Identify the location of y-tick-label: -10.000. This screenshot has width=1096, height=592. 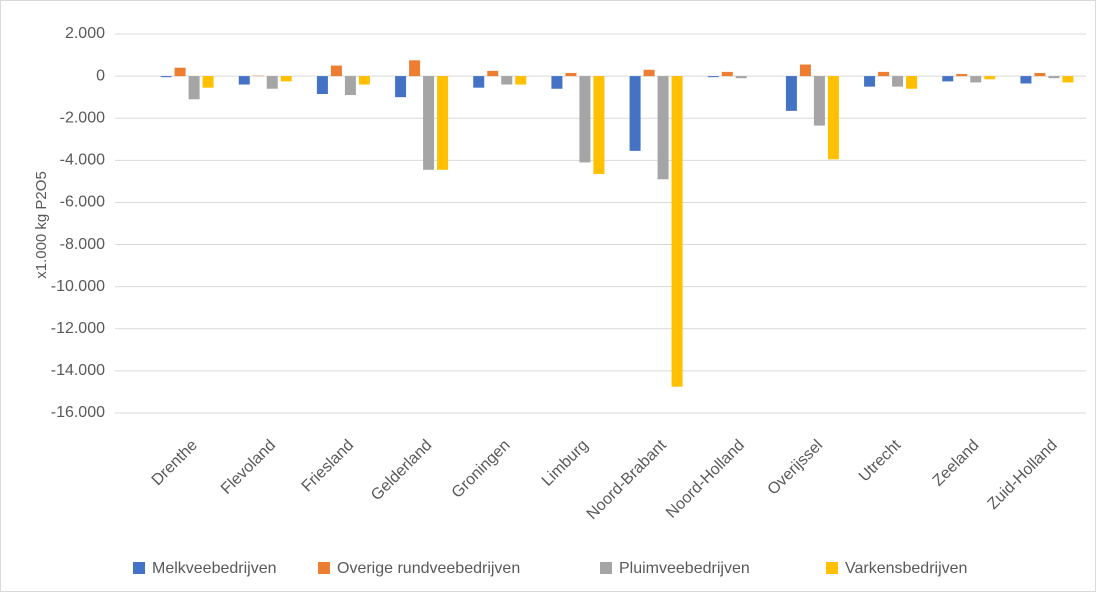
(78, 286).